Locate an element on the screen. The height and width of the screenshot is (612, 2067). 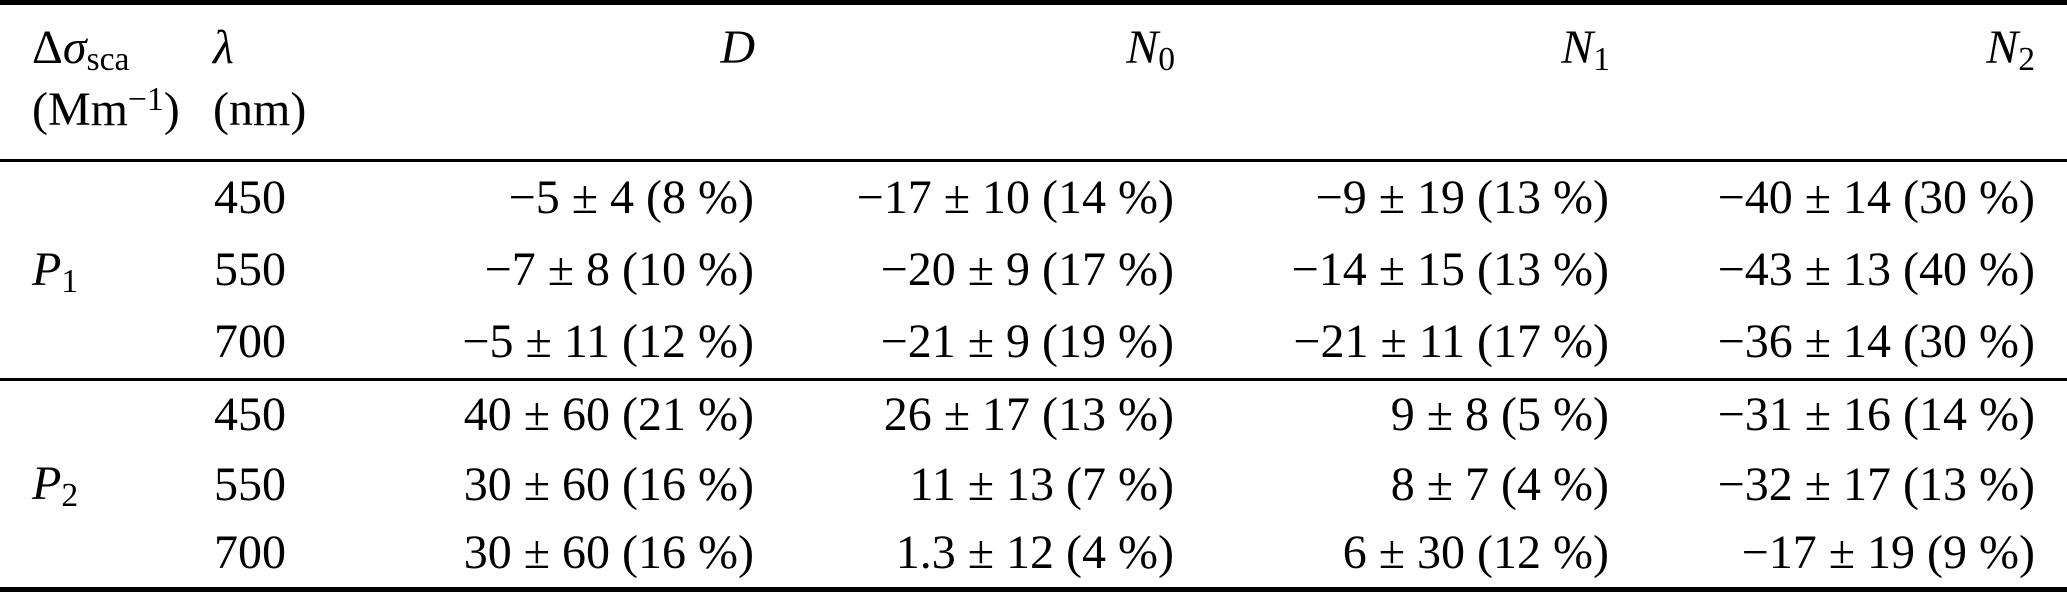
lambda-unit: (nm) is located at coordinates (260, 109).